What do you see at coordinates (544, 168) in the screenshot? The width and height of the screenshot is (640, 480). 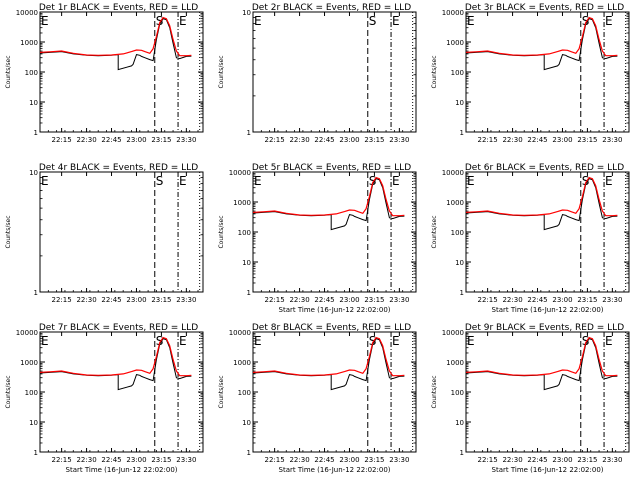 I see `panel-title: Det 6r BLACK = Events, RED = LLD` at bounding box center [544, 168].